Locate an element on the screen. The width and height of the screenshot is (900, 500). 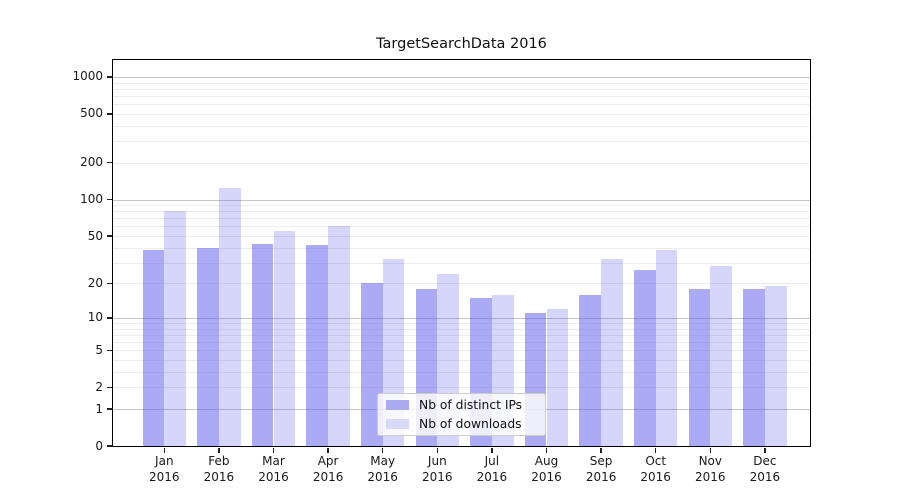
y-tick-label: 2 is located at coordinates (99, 386).